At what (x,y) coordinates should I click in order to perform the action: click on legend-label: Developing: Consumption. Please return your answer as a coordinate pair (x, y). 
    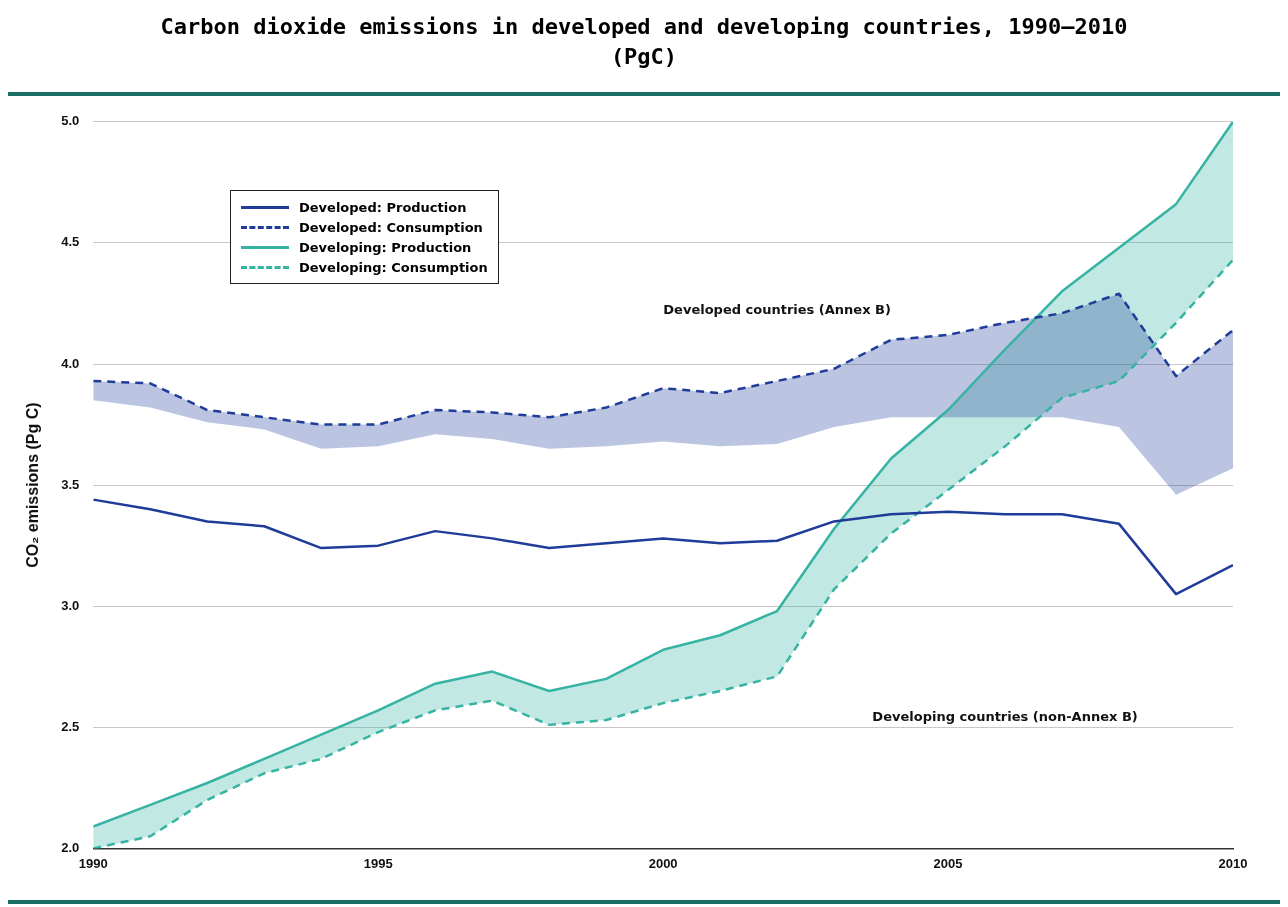
    Looking at the image, I should click on (393, 267).